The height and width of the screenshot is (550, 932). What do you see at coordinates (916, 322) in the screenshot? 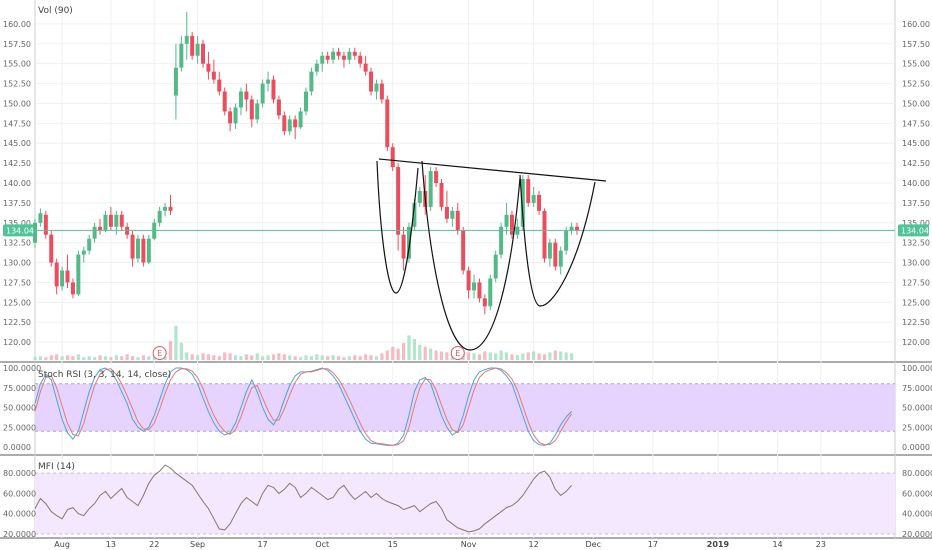
I see `price-axis-tick-right: 122.50` at bounding box center [916, 322].